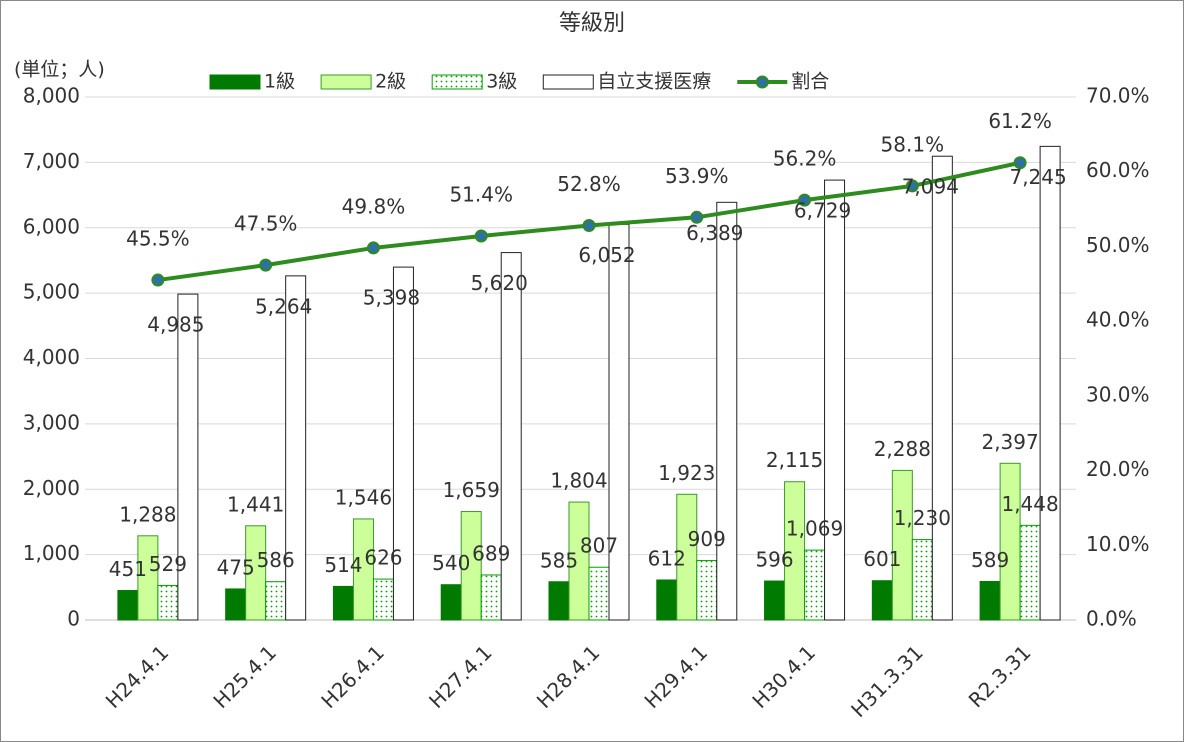  Describe the element at coordinates (481, 194) in the screenshot. I see `data-label: 51.4%` at that location.